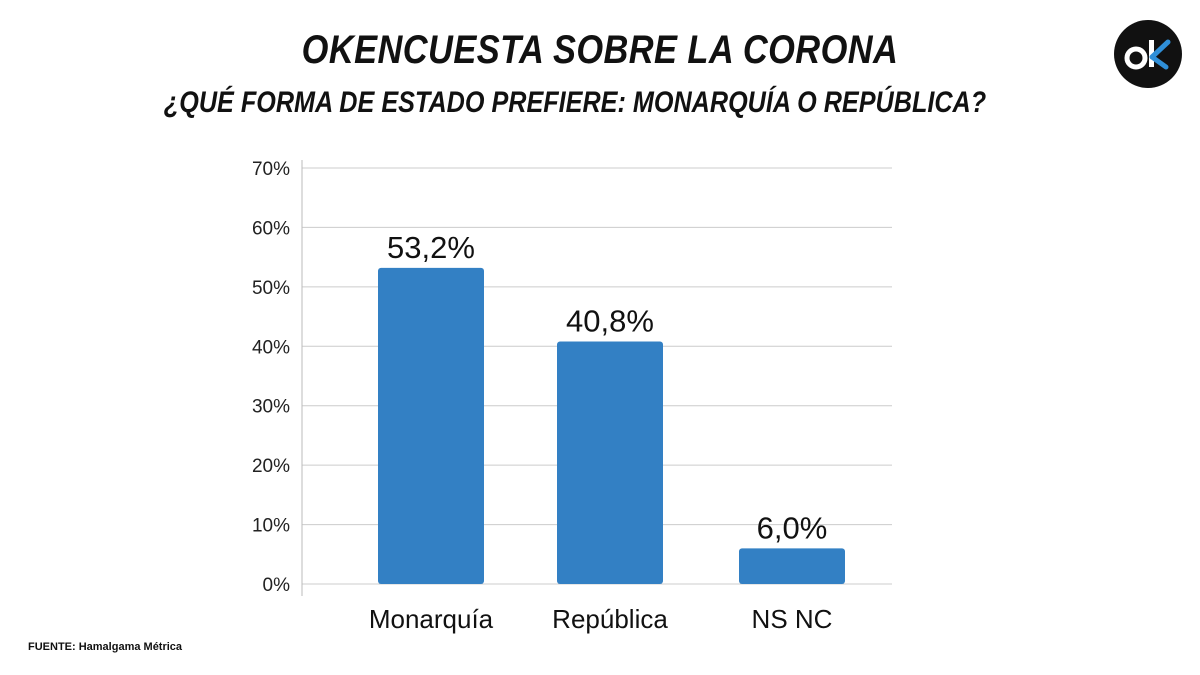 This screenshot has height=675, width=1200. Describe the element at coordinates (277, 377) in the screenshot. I see `y-axis: 0% 10% 20% 30% 40% 50% 60% 70%` at that location.